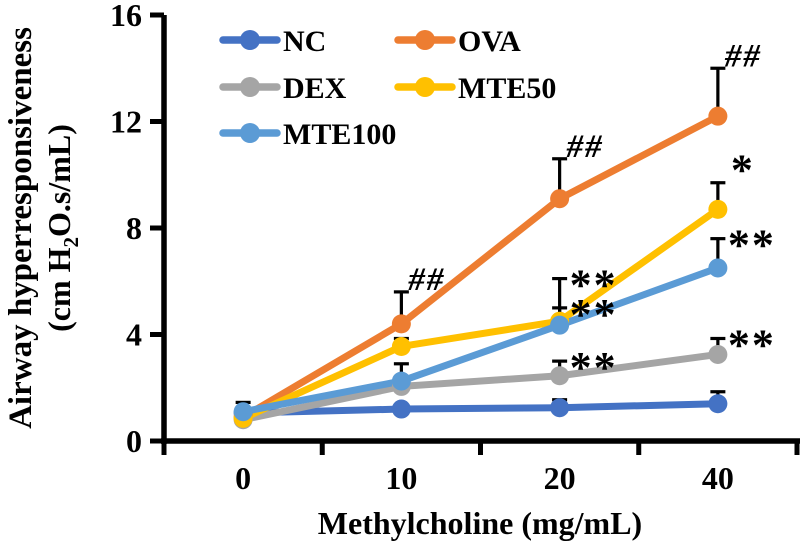 The image size is (800, 546). I want to click on legend-label: MTE100, so click(339, 134).